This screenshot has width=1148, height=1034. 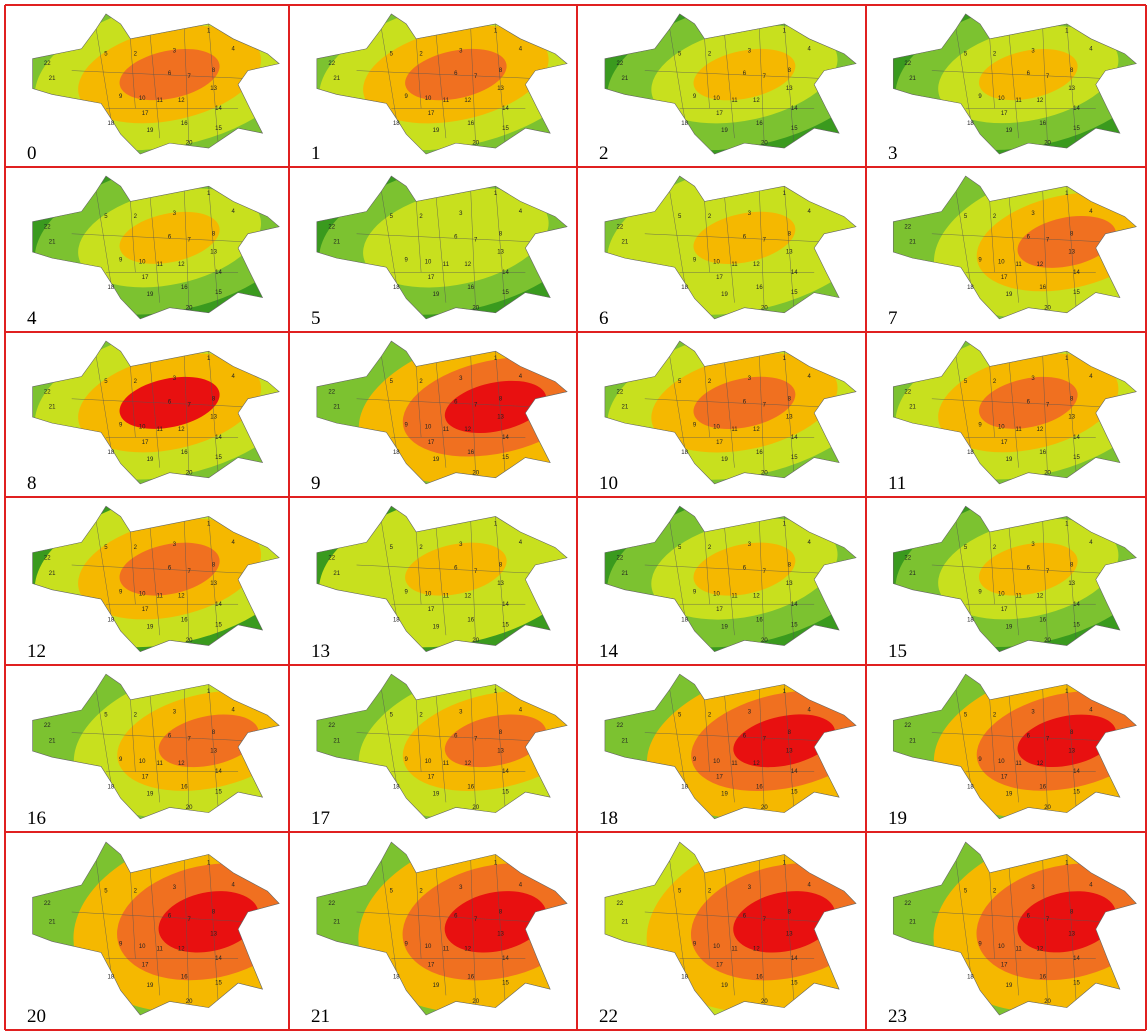 What do you see at coordinates (470, 124) in the screenshot?
I see `district-number: 16` at bounding box center [470, 124].